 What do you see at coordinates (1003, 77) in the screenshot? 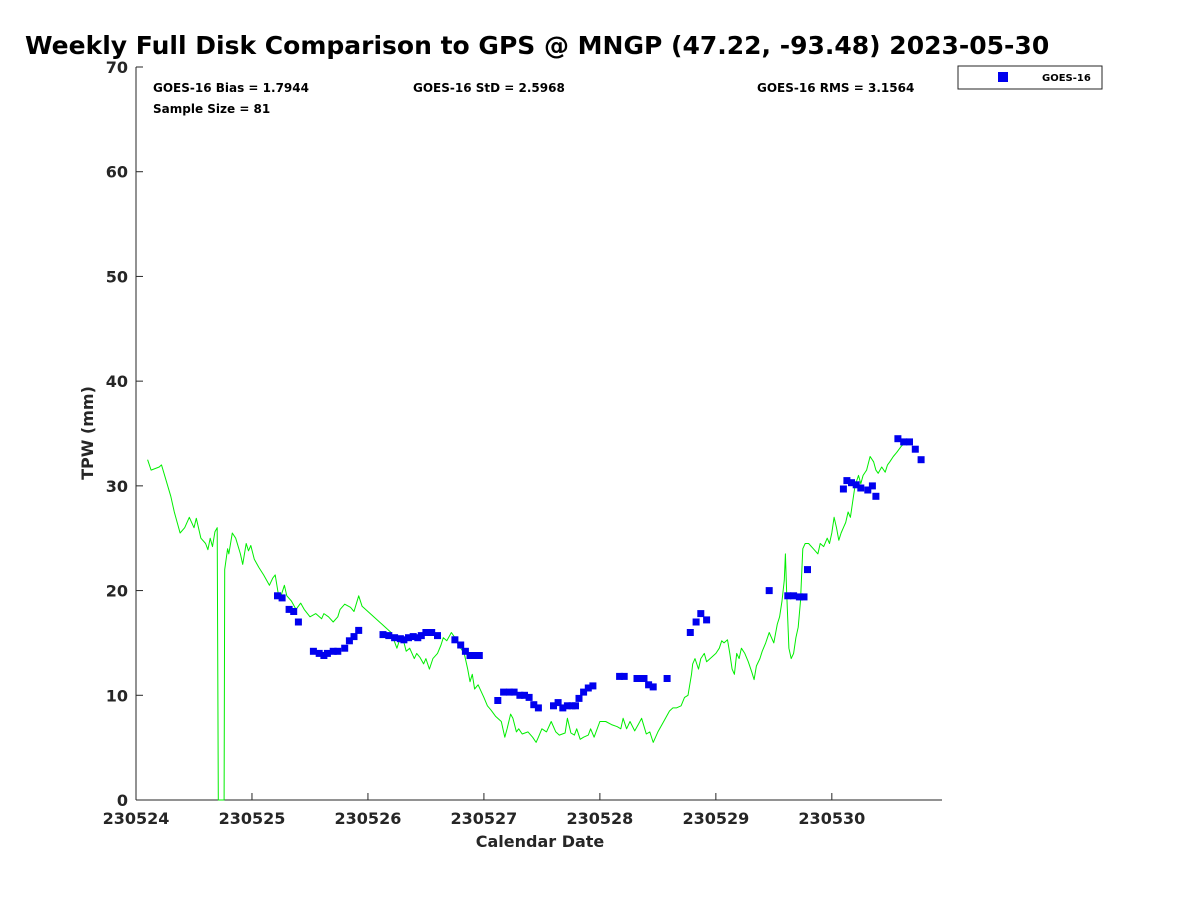
I see `legend-marker-goes16` at bounding box center [1003, 77].